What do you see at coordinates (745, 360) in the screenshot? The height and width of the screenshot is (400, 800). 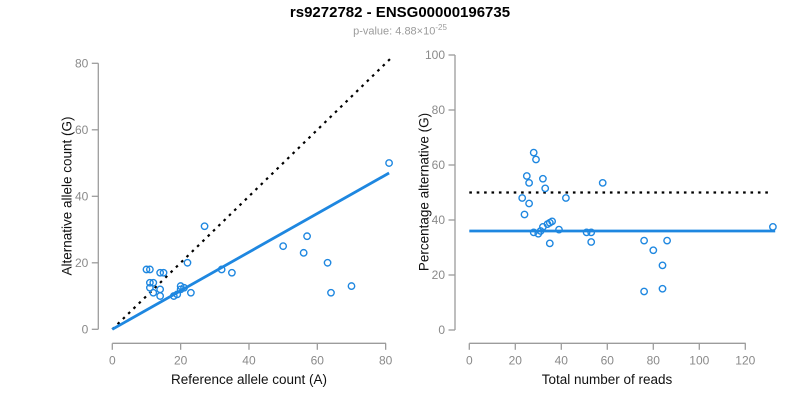 I see `svg-text: 120` at bounding box center [745, 360].